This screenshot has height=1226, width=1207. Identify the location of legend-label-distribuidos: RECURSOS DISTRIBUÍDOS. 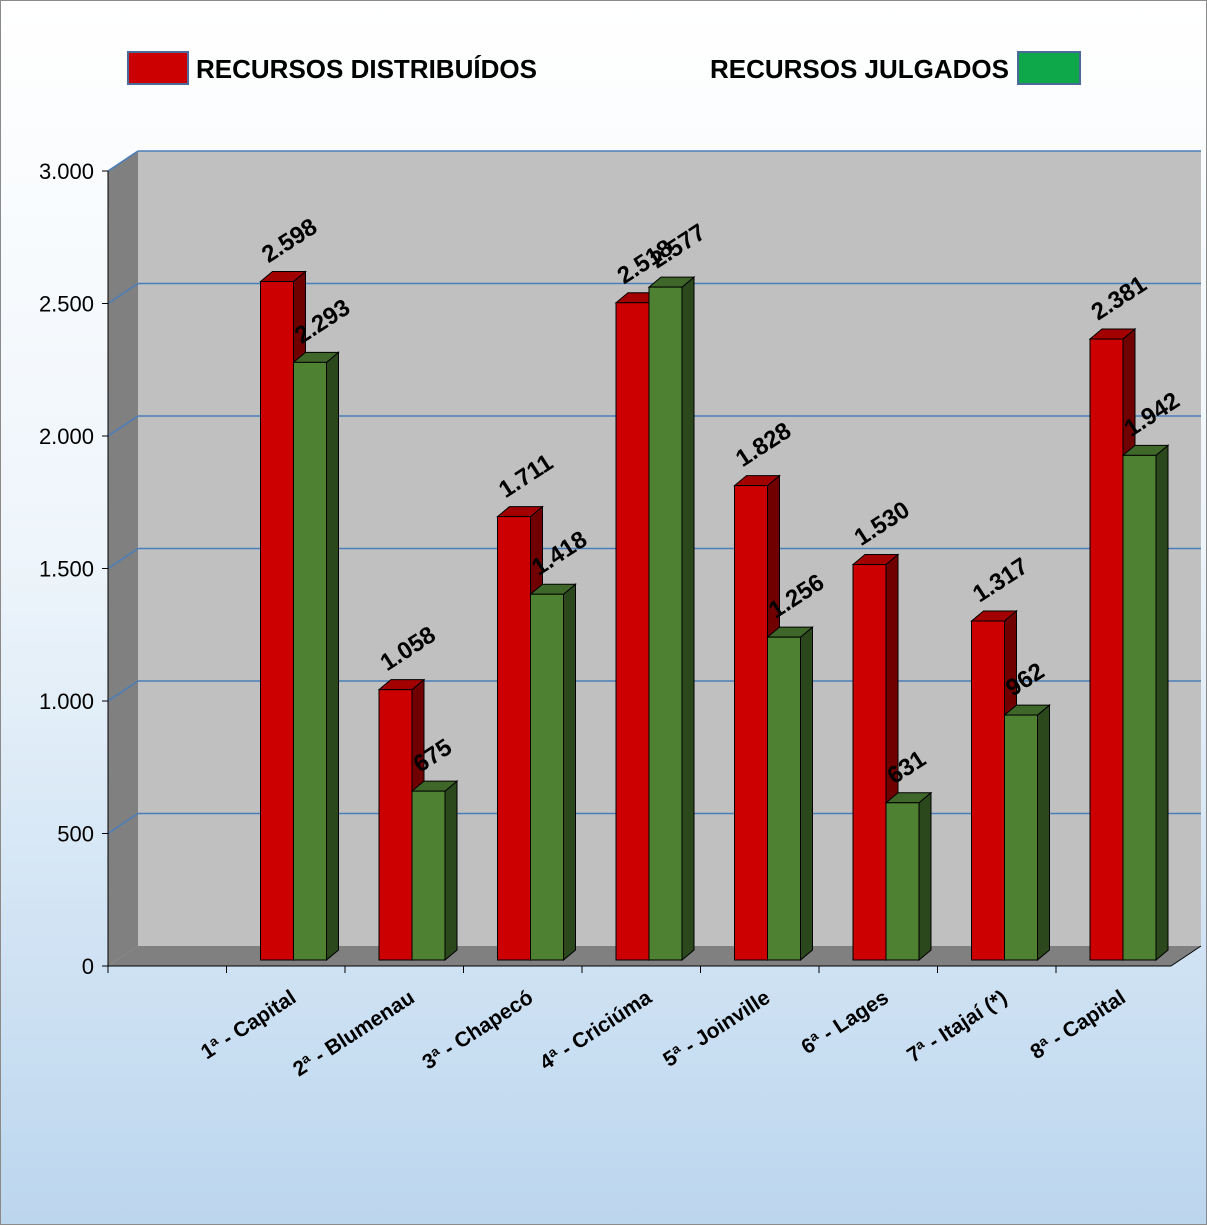
(366, 69).